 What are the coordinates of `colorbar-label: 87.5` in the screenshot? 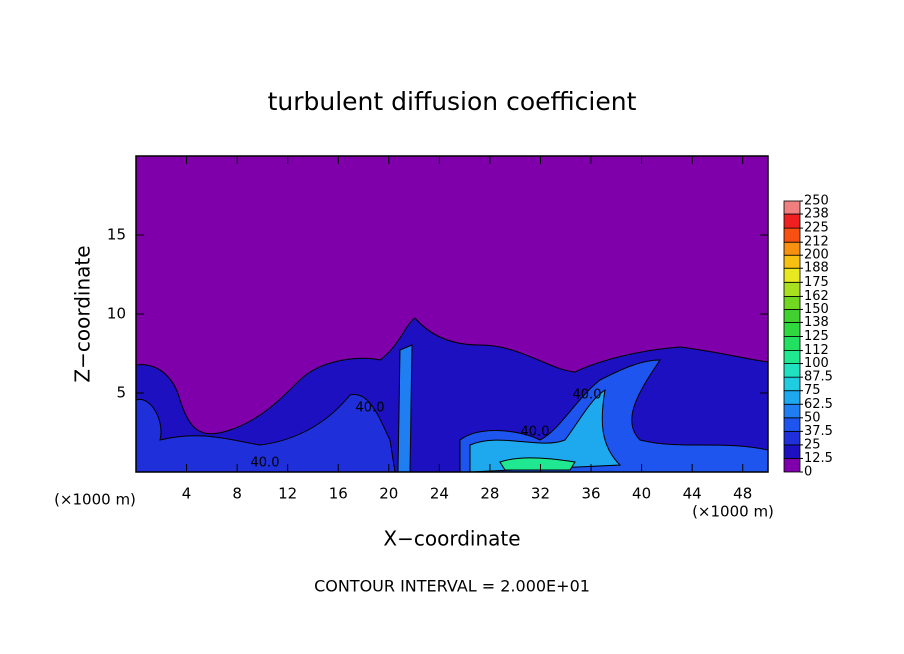 It's located at (818, 377).